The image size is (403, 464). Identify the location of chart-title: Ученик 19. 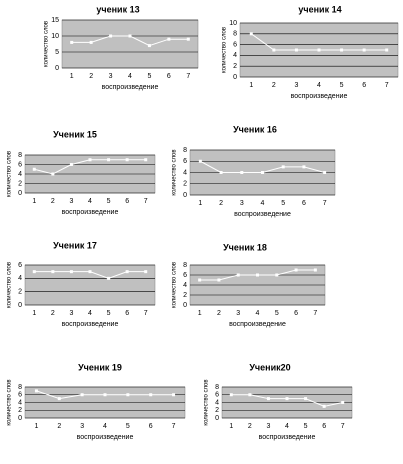
(100, 367).